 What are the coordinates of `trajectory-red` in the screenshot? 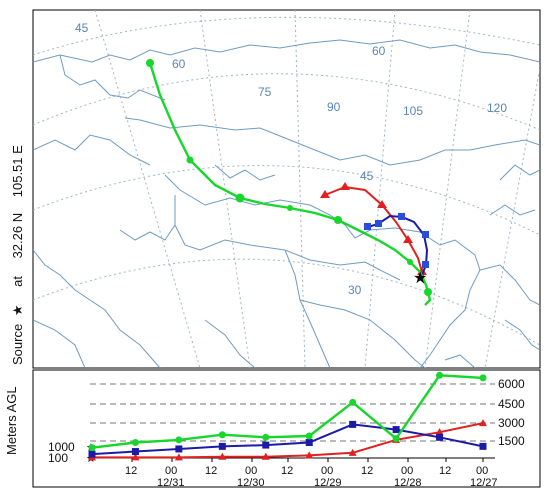 It's located at (373, 232).